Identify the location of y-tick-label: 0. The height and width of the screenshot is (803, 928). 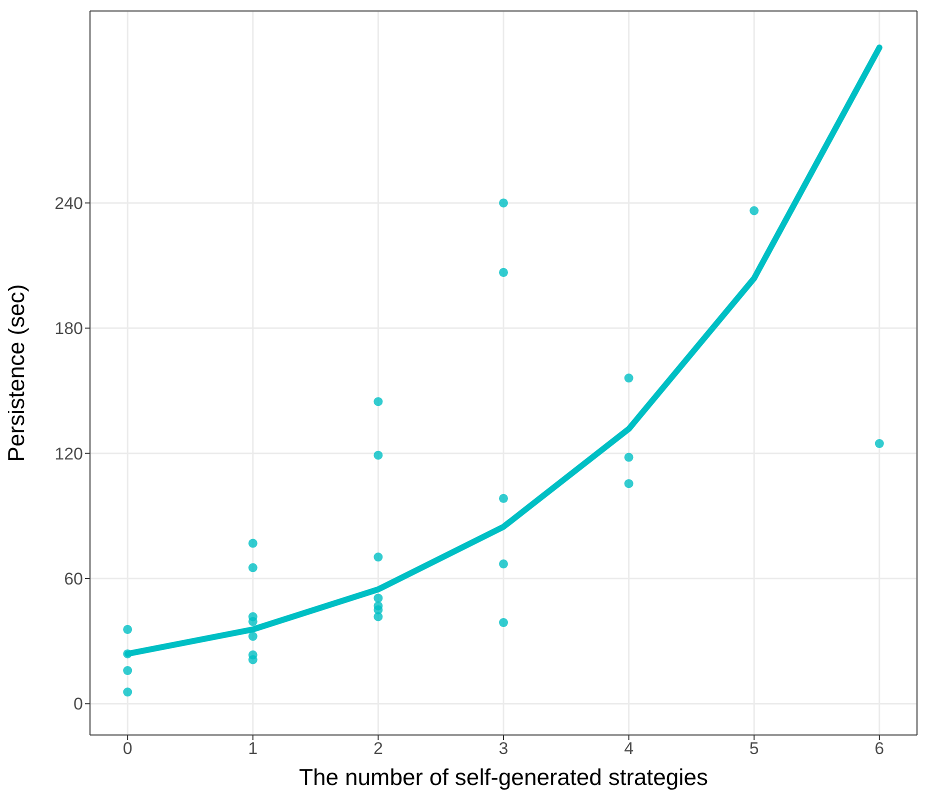
(78, 704).